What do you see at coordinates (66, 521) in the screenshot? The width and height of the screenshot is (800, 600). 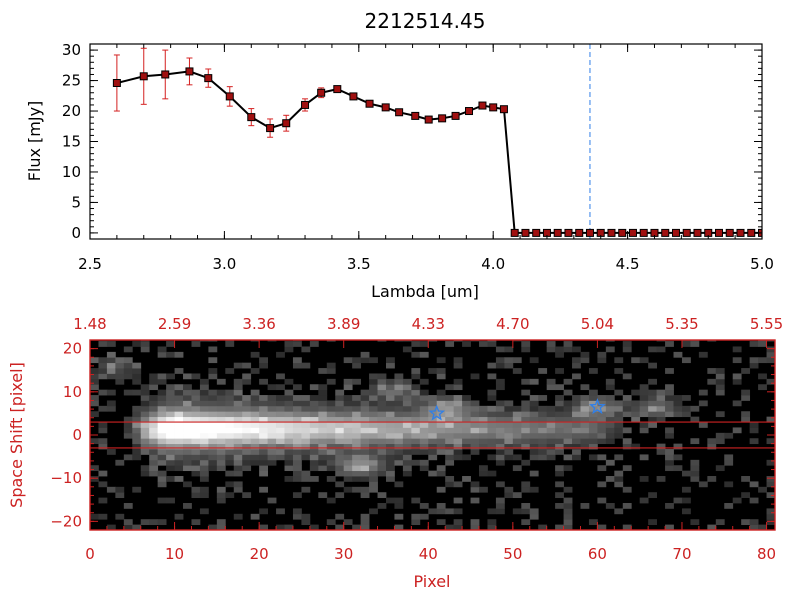 I see `shift-tick-label: −20` at bounding box center [66, 521].